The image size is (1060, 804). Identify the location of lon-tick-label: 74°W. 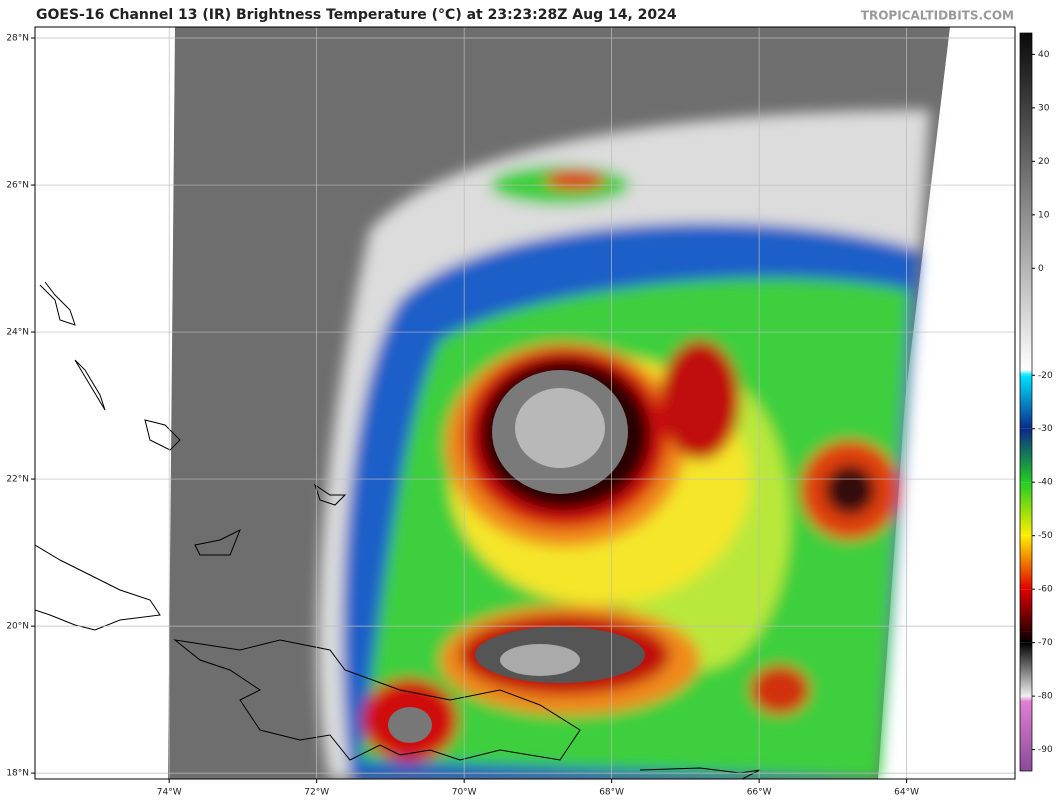
(169, 793).